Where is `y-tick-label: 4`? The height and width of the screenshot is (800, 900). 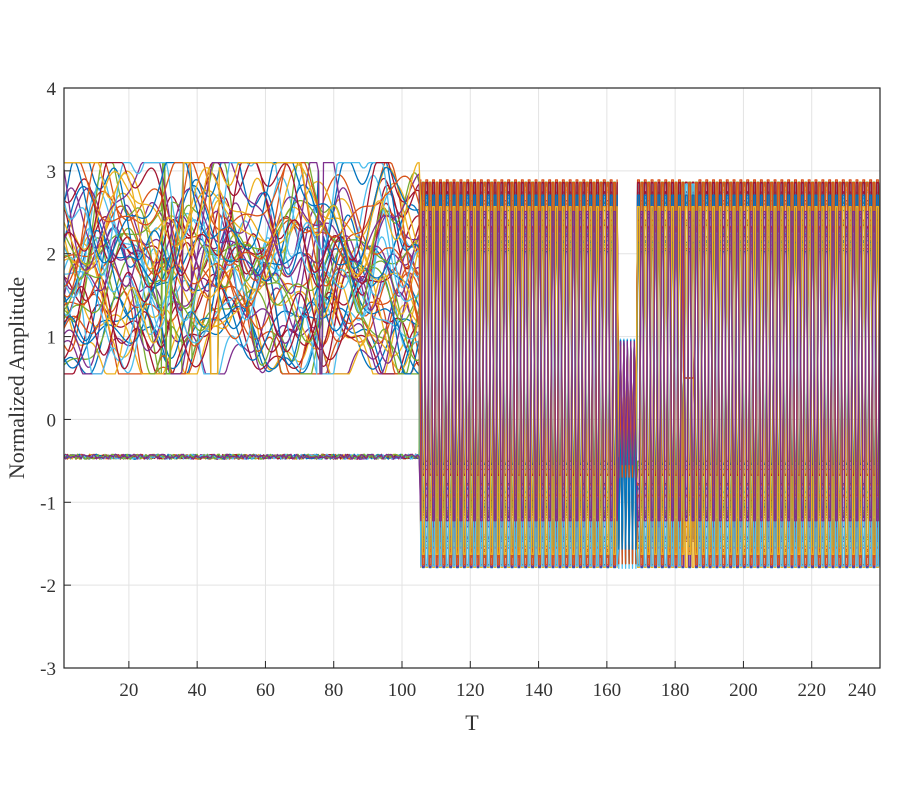
y-tick-label: 4 is located at coordinates (52, 89).